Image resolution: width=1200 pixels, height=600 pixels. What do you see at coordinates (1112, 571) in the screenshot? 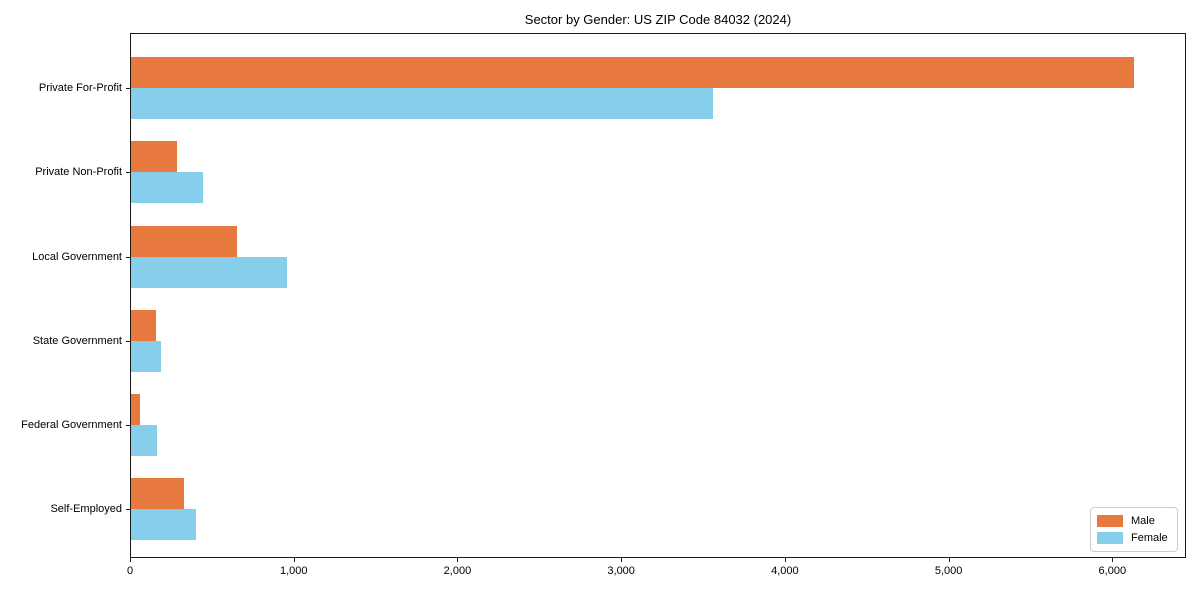
I see `x-axis-tick-label: 6,000` at bounding box center [1112, 571].